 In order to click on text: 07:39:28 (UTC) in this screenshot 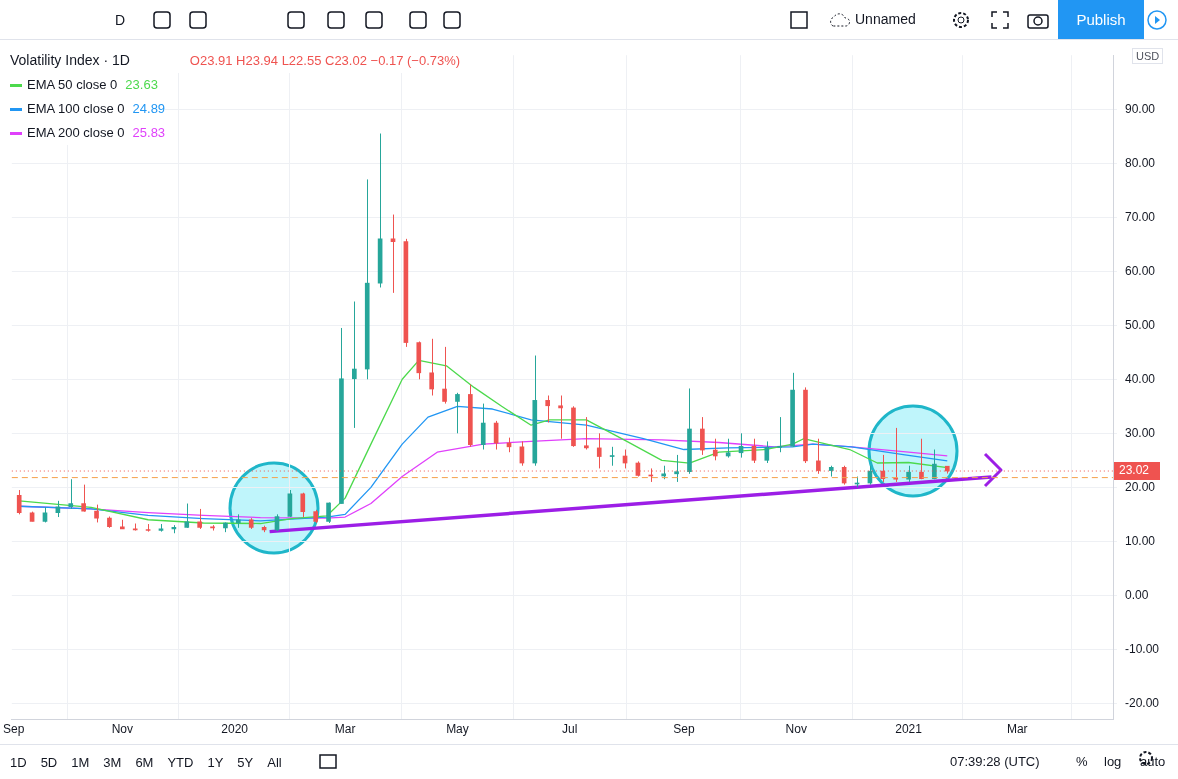, I will do `click(995, 761)`.